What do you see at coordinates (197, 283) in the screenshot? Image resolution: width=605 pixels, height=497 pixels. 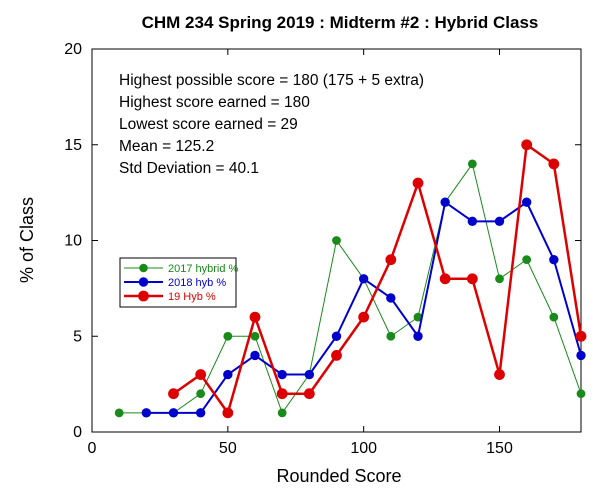 I see `legend-label-2018: 2018 hyb %` at bounding box center [197, 283].